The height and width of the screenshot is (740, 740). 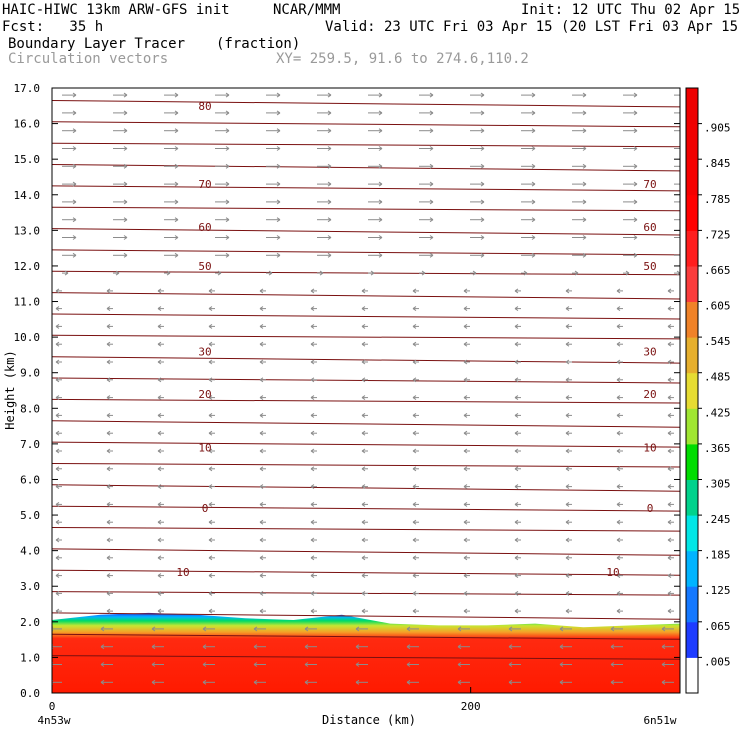 What do you see at coordinates (717, 448) in the screenshot?
I see `colorbar-label: .365` at bounding box center [717, 448].